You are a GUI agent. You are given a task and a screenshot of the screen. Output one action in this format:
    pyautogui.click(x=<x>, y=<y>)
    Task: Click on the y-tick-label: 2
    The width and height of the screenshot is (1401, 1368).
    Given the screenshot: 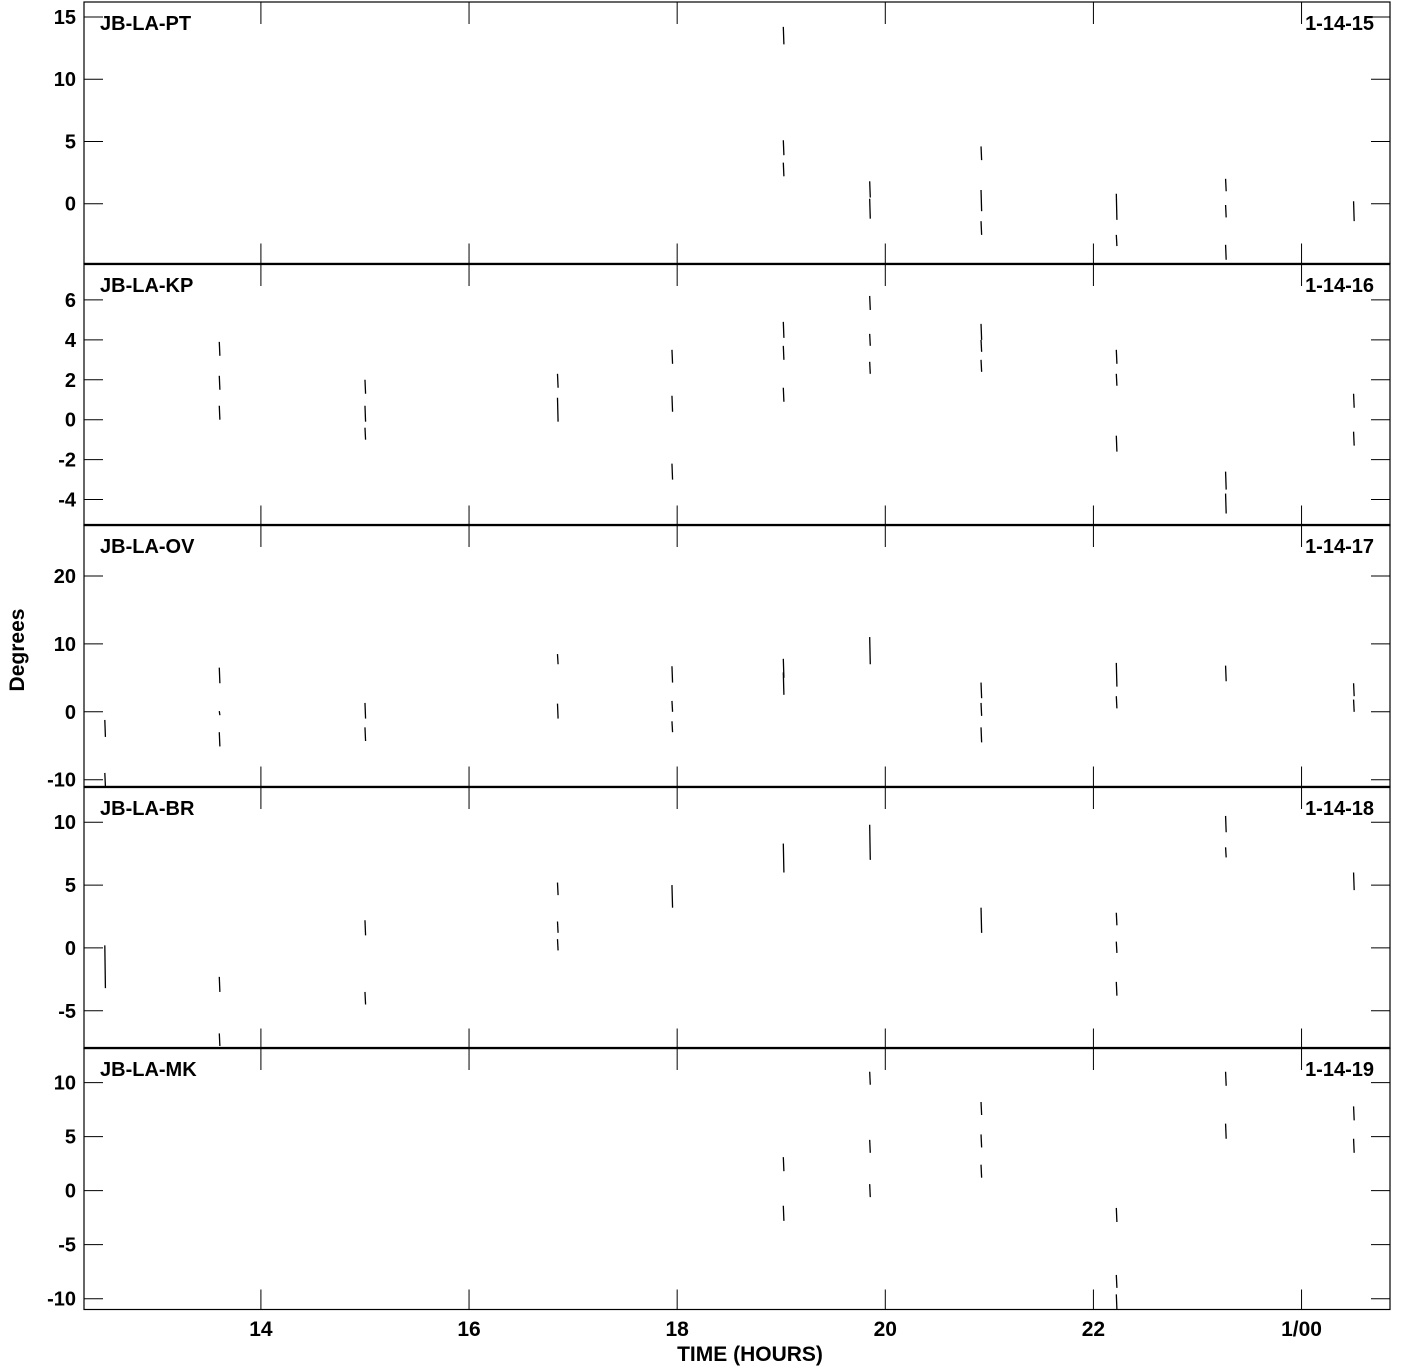 What is the action you would take?
    pyautogui.click(x=70, y=381)
    